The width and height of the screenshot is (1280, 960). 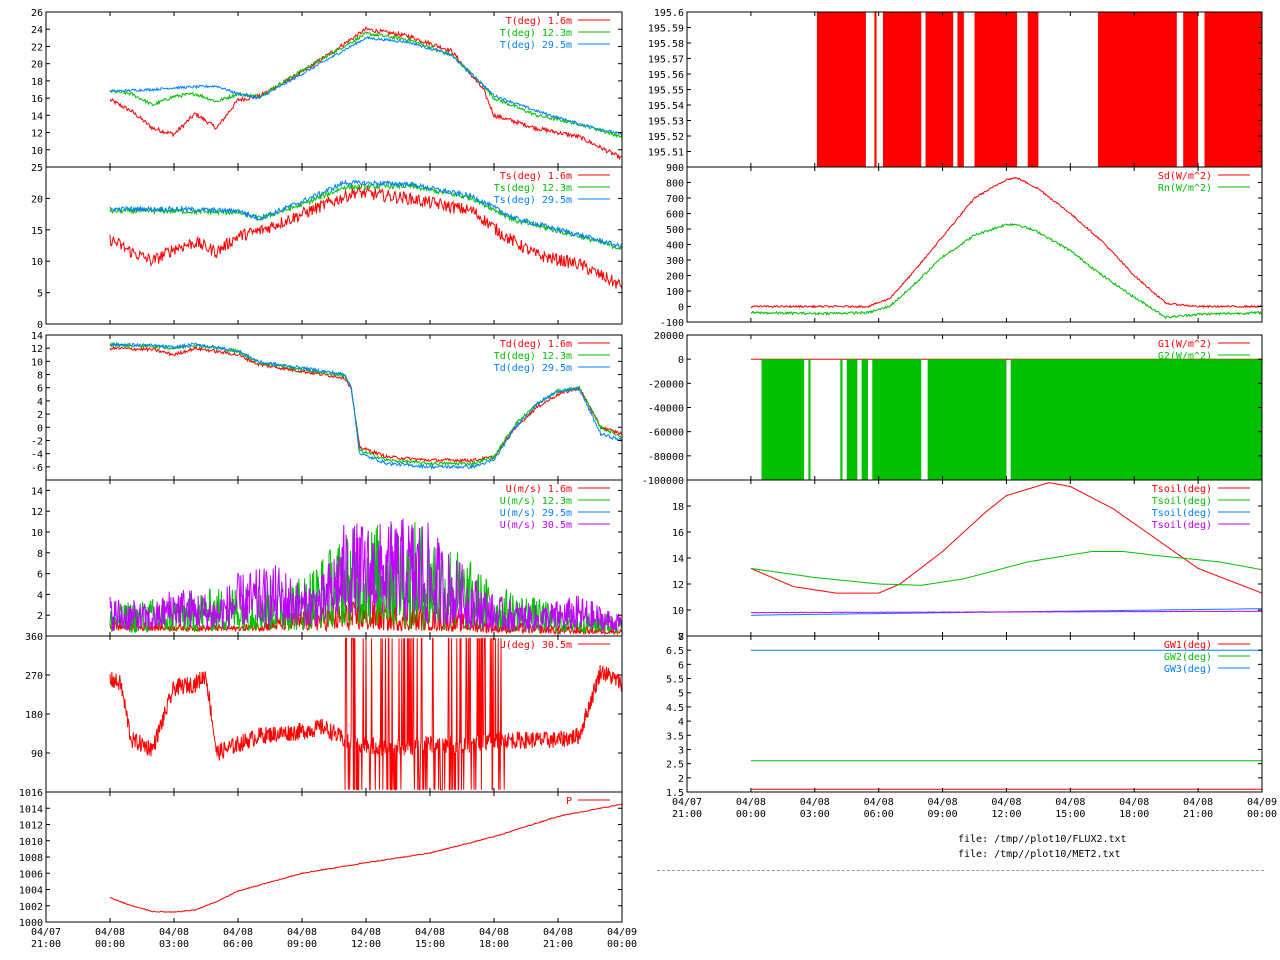 I want to click on y-tick-label: 700, so click(x=675, y=199).